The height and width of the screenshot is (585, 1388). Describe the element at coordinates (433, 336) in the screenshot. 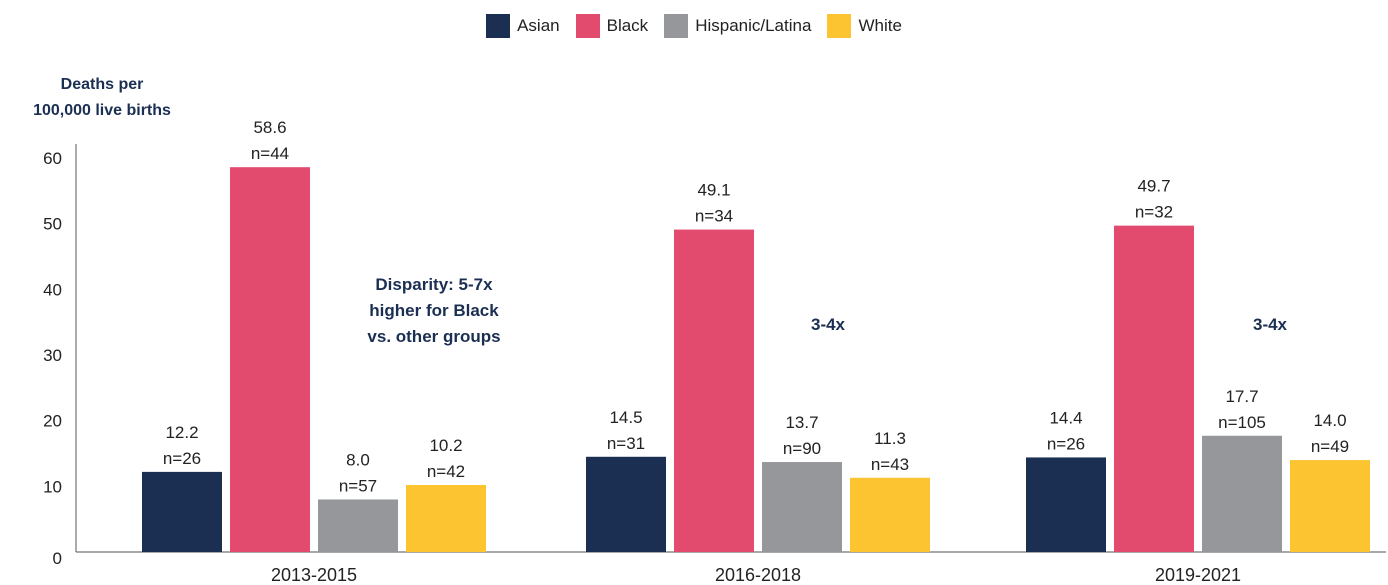

I see `annotation-text: vs. other groups` at that location.